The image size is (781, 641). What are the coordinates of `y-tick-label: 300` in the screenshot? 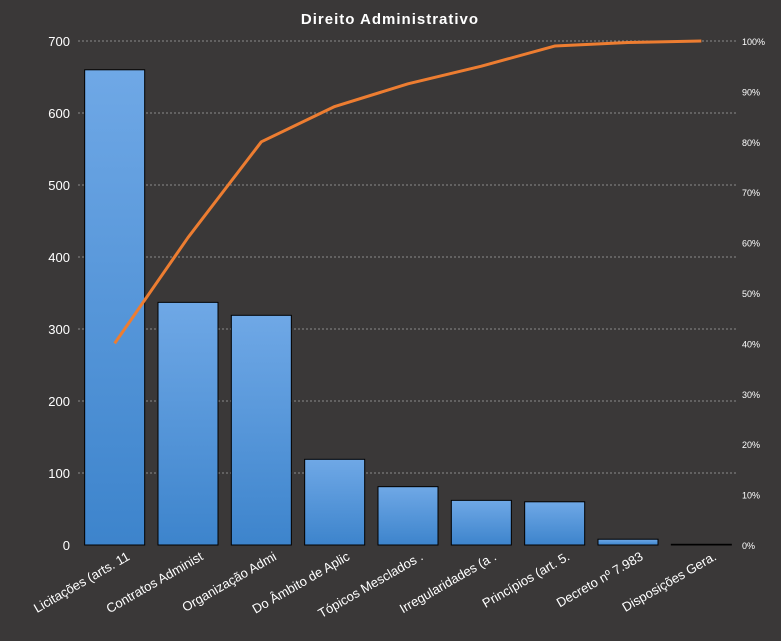 It's located at (59, 329).